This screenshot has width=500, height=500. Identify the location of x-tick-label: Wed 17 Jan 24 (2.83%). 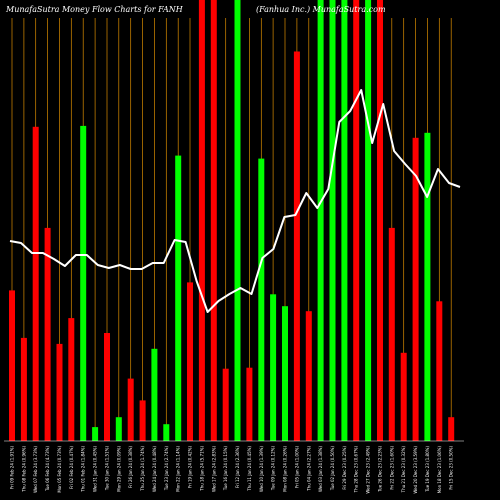
(213, 469).